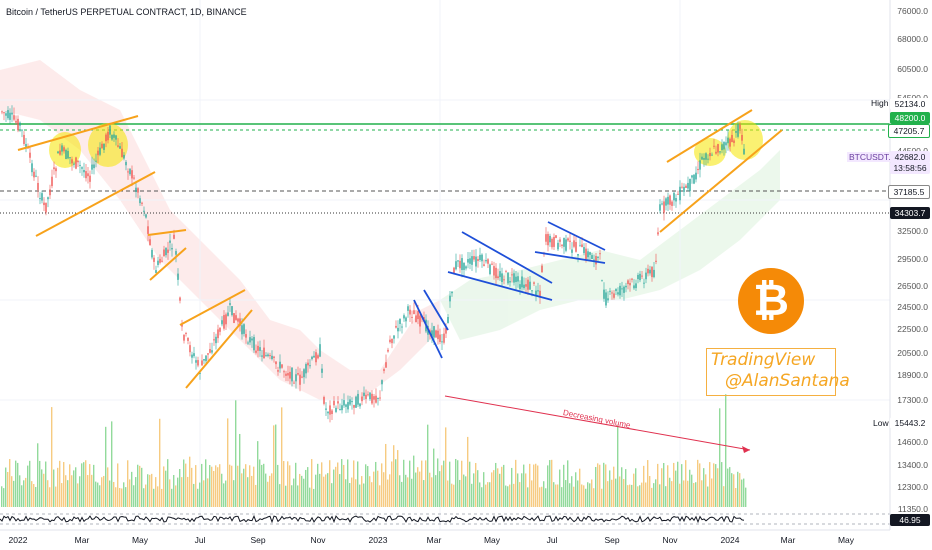 The image size is (932, 550). I want to click on countdown-tag: 13:58:56, so click(910, 168).